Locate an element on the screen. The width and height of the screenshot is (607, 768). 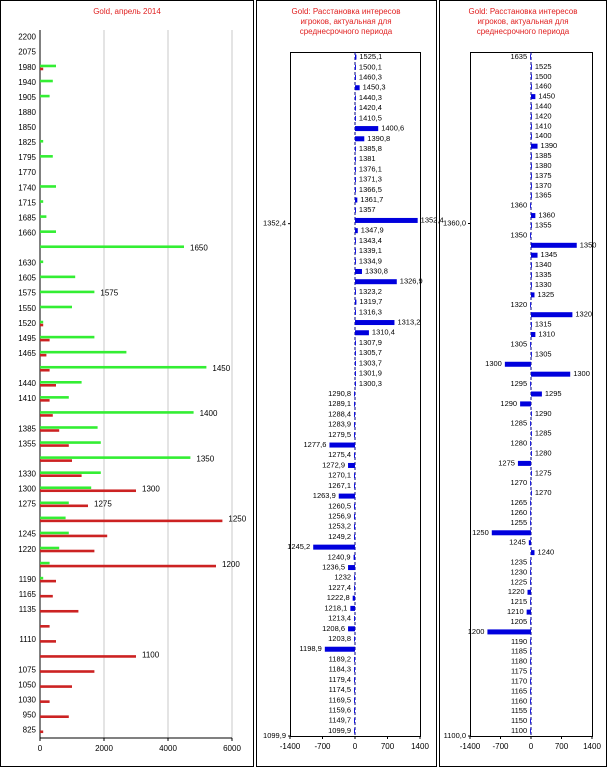
bar-label: 1250 is located at coordinates (480, 532).